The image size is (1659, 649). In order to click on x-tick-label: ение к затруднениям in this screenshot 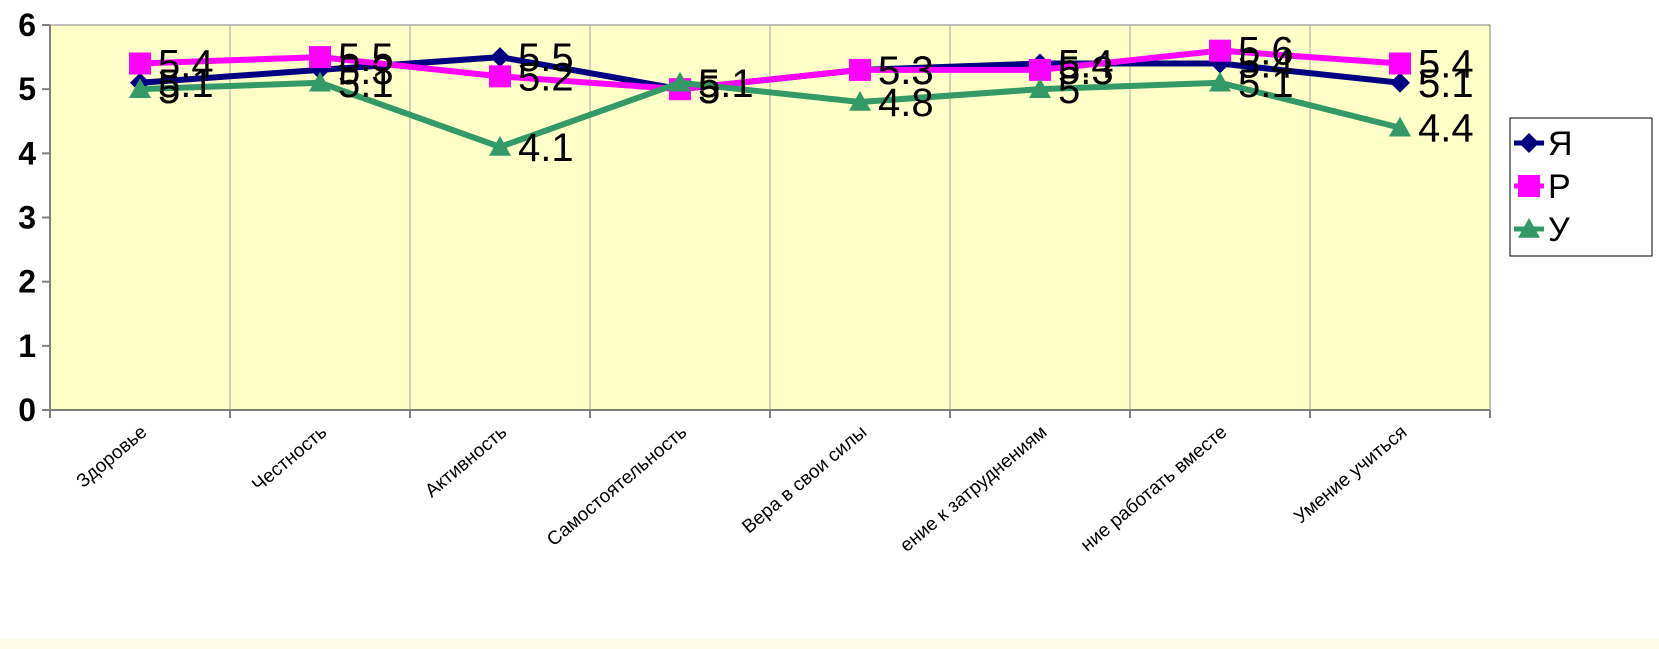, I will do `click(973, 489)`.